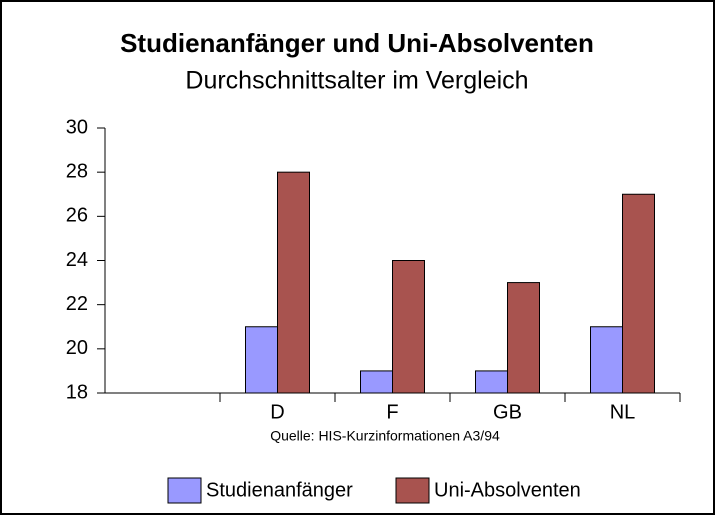 This screenshot has height=515, width=715. I want to click on legend-label: Uni-Absolventen, so click(507, 490).